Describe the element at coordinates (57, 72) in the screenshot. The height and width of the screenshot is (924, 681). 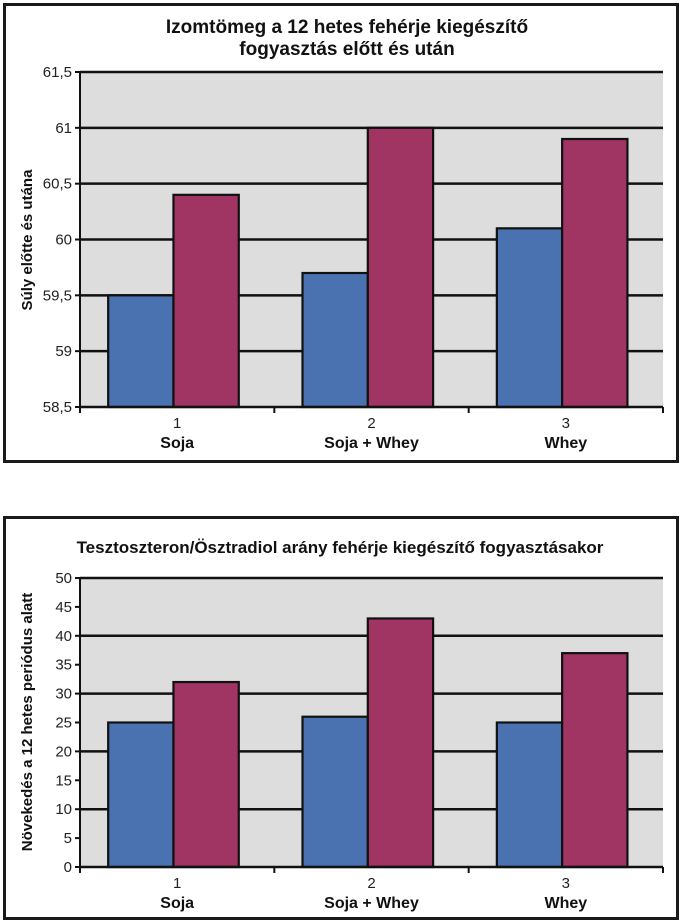
I see `chart1-y-tick-label: 61,5` at that location.